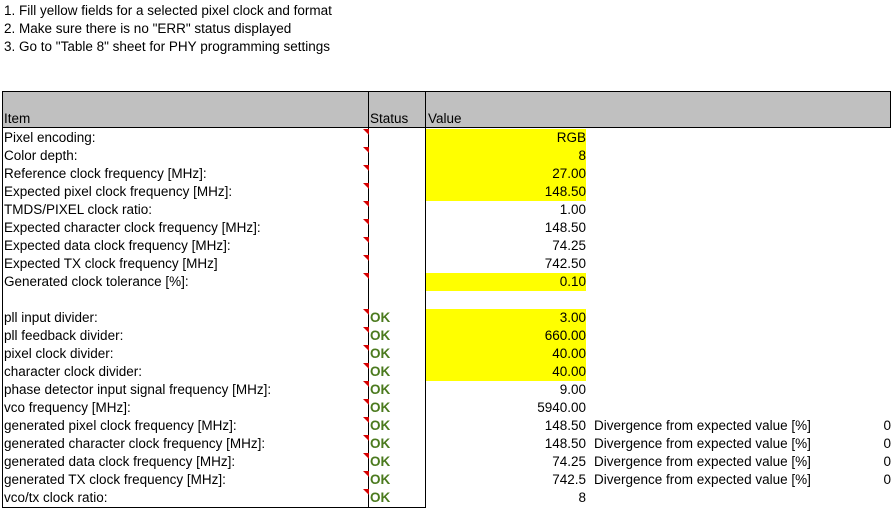 The height and width of the screenshot is (515, 895). I want to click on table-row: character clock divider: OK 40.00, so click(447, 372).